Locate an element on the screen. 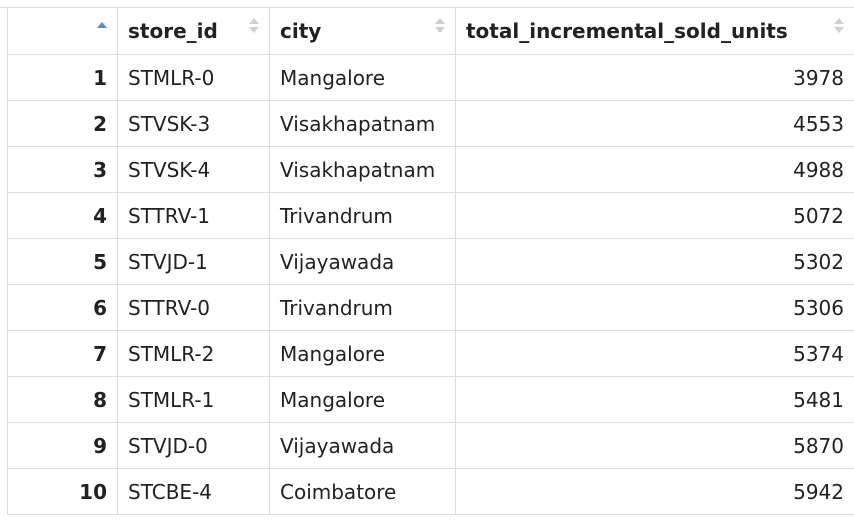 The image size is (854, 528). table-row: 3 STVSK-4 Visakhapatnam 4988 is located at coordinates (430, 169).